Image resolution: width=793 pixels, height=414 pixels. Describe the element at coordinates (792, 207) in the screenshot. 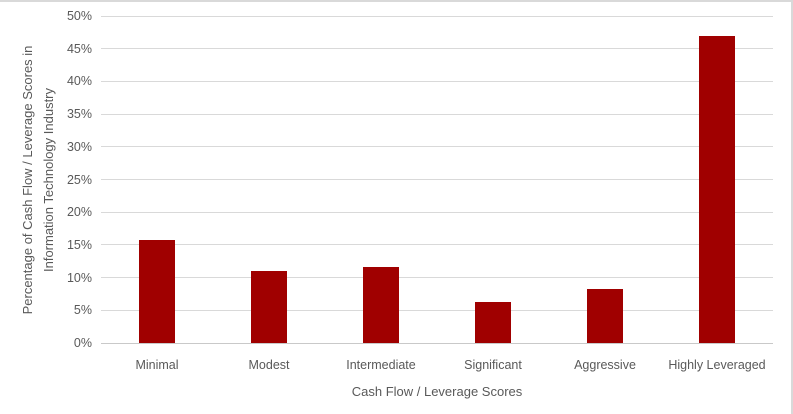

I see `chart-border-right` at that location.